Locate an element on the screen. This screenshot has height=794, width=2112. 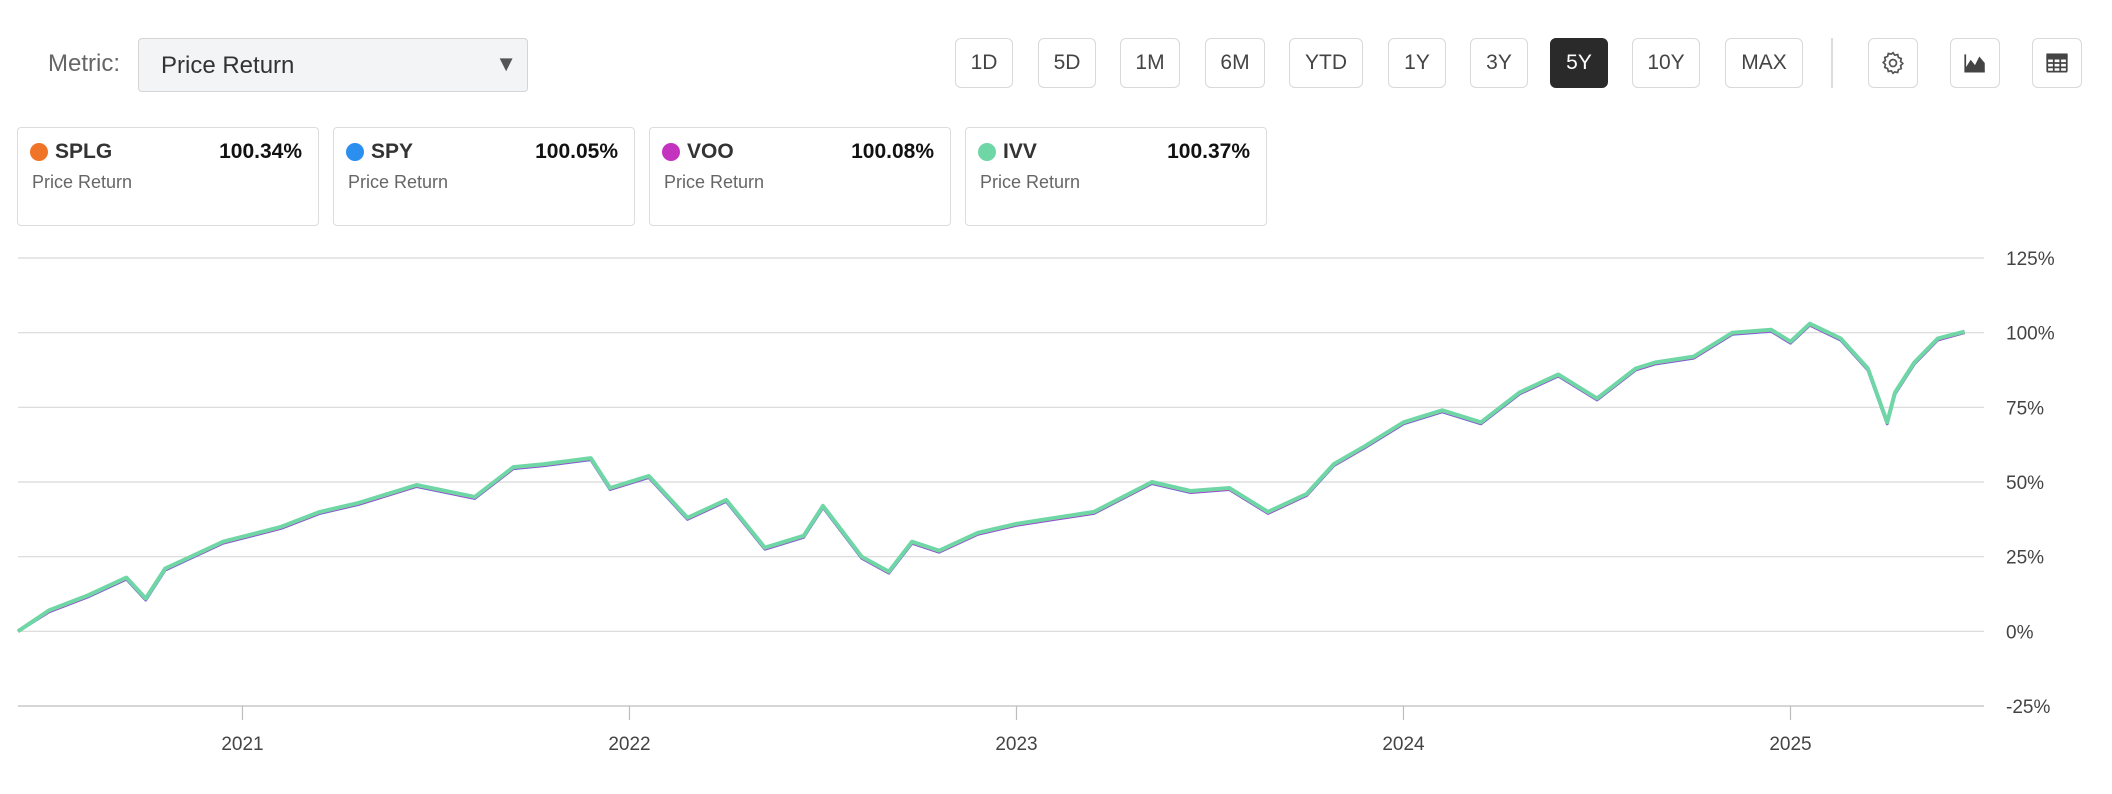
x-axis: 2021 2022 2023 2024 2025 is located at coordinates (1016, 730).